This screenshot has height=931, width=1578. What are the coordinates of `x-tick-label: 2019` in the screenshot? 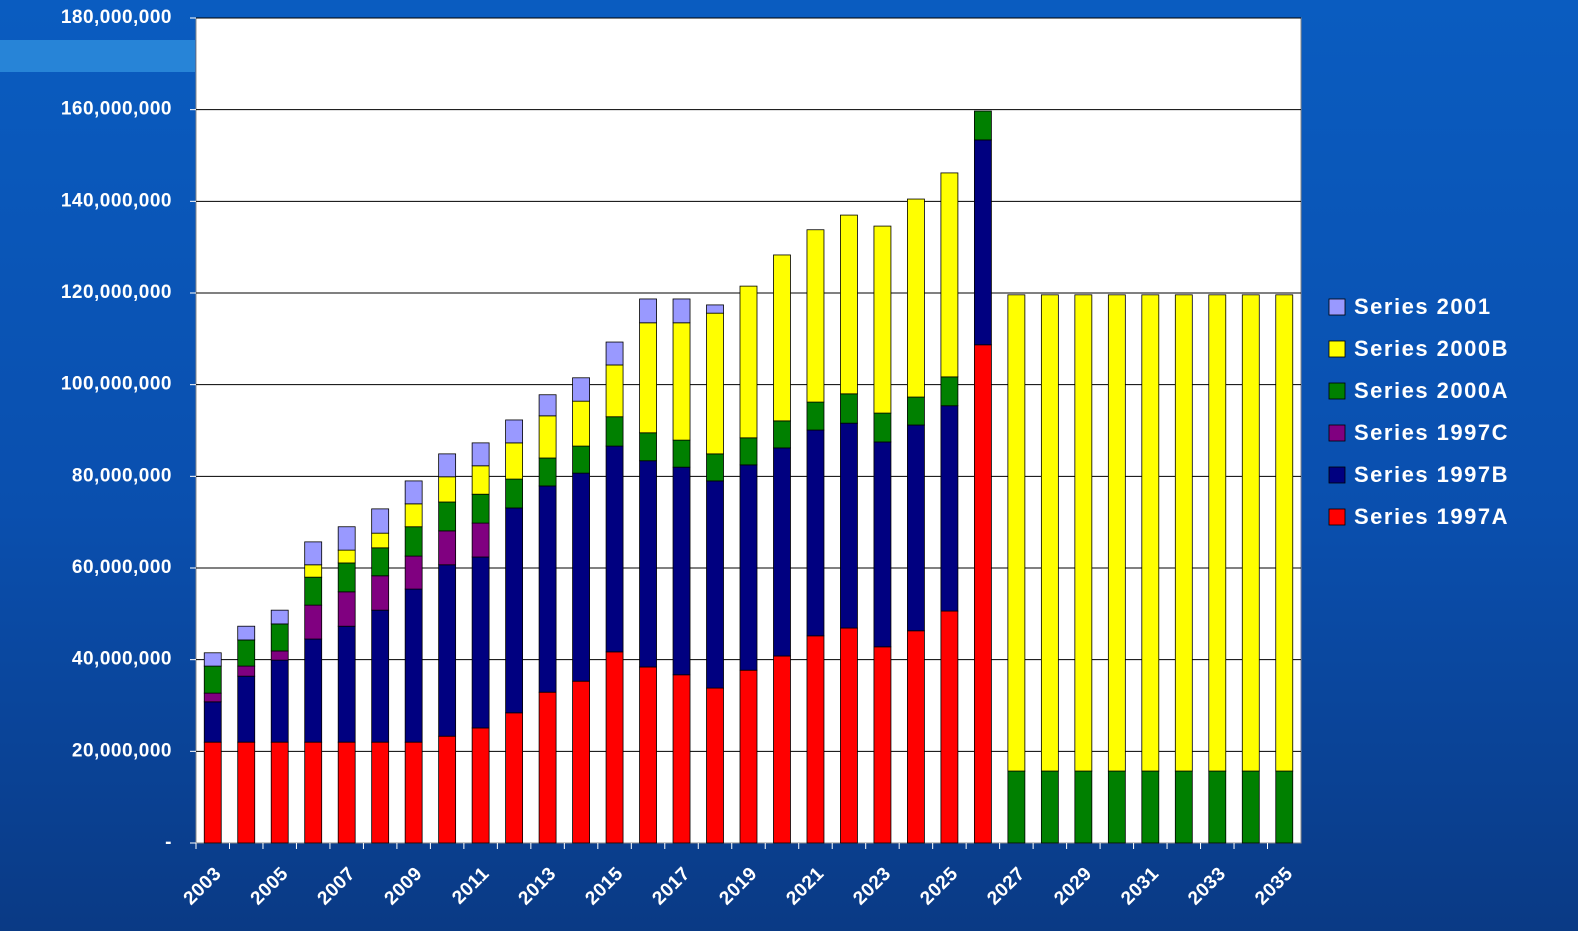 It's located at (738, 886).